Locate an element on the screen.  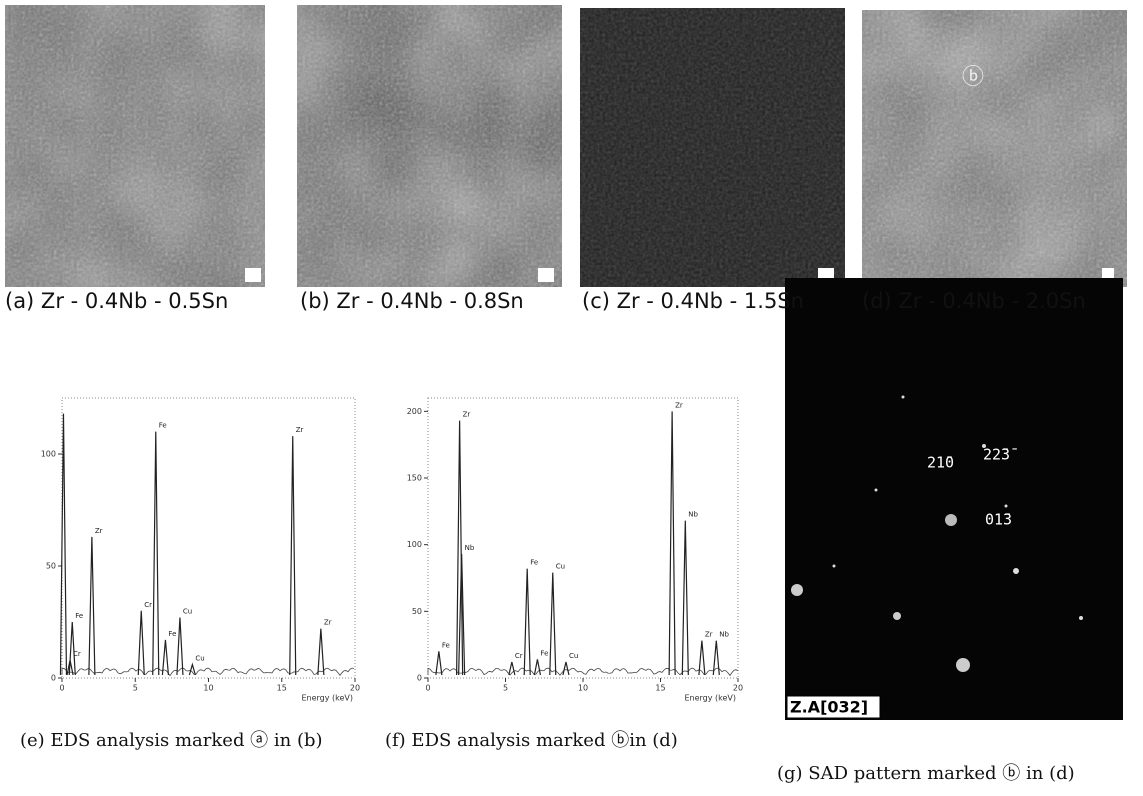
panel-caption: (b) Zr - 0.4Nb - 0.8Sn is located at coordinates (412, 301).